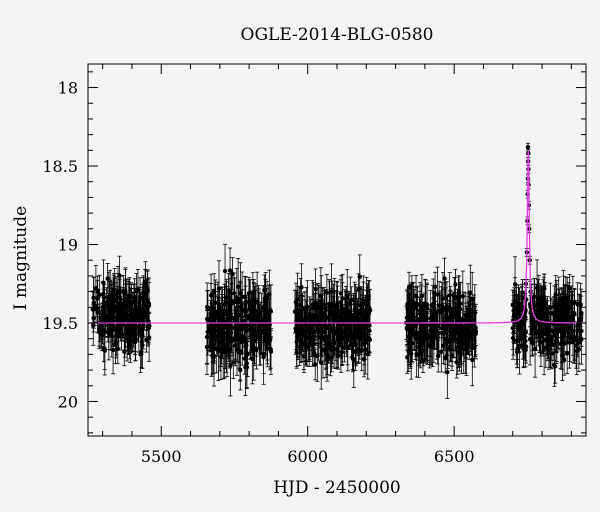 The height and width of the screenshot is (512, 600). Describe the element at coordinates (337, 35) in the screenshot. I see `chart-title: OGLE-2014-BLG-0580` at that location.